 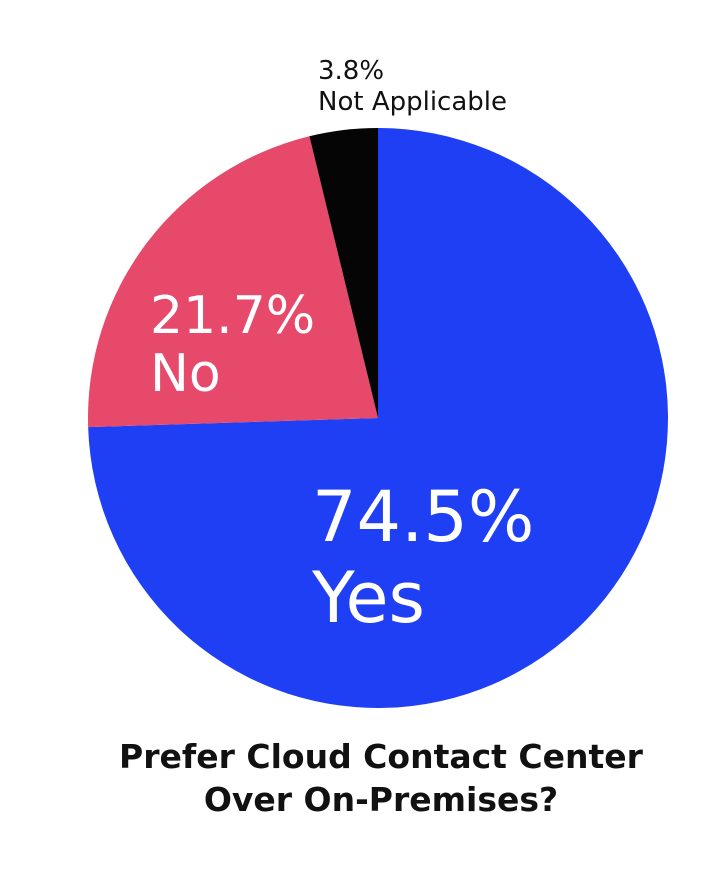 What do you see at coordinates (423, 517) in the screenshot?
I see `yes-value-label: 74.5%` at bounding box center [423, 517].